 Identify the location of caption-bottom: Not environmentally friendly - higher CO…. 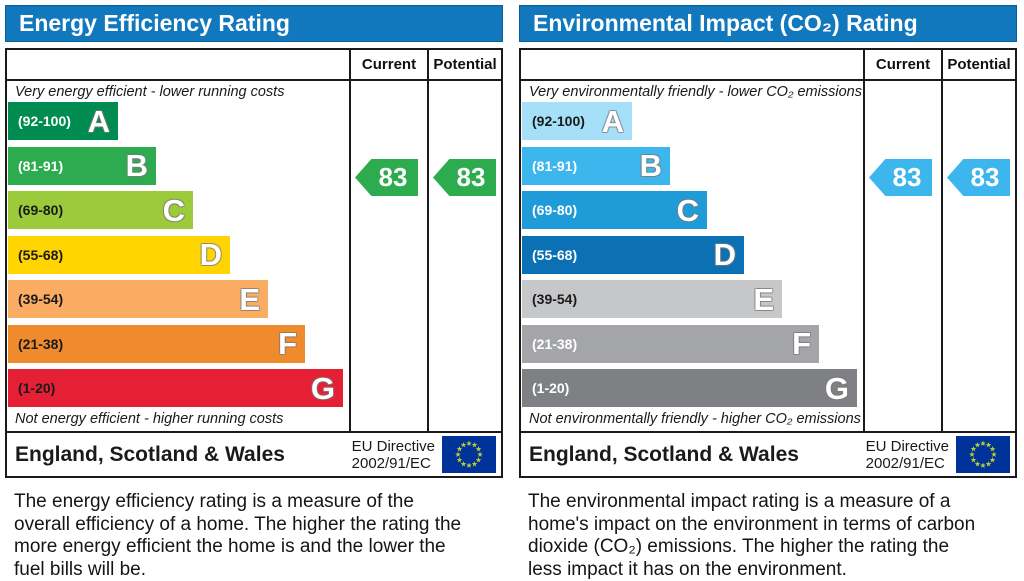
(695, 419).